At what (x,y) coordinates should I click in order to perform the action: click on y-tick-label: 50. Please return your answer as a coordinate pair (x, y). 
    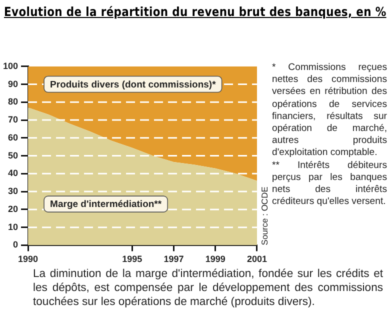
    Looking at the image, I should click on (13, 155).